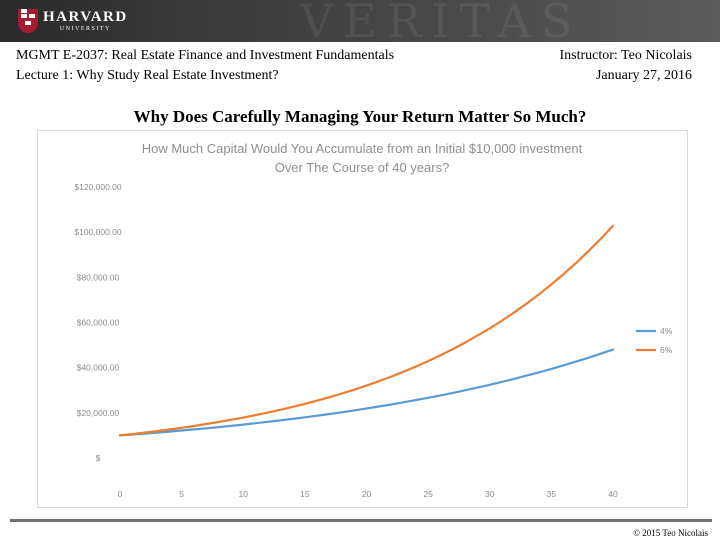  Describe the element at coordinates (361, 520) in the screenshot. I see `footer-divider` at that location.